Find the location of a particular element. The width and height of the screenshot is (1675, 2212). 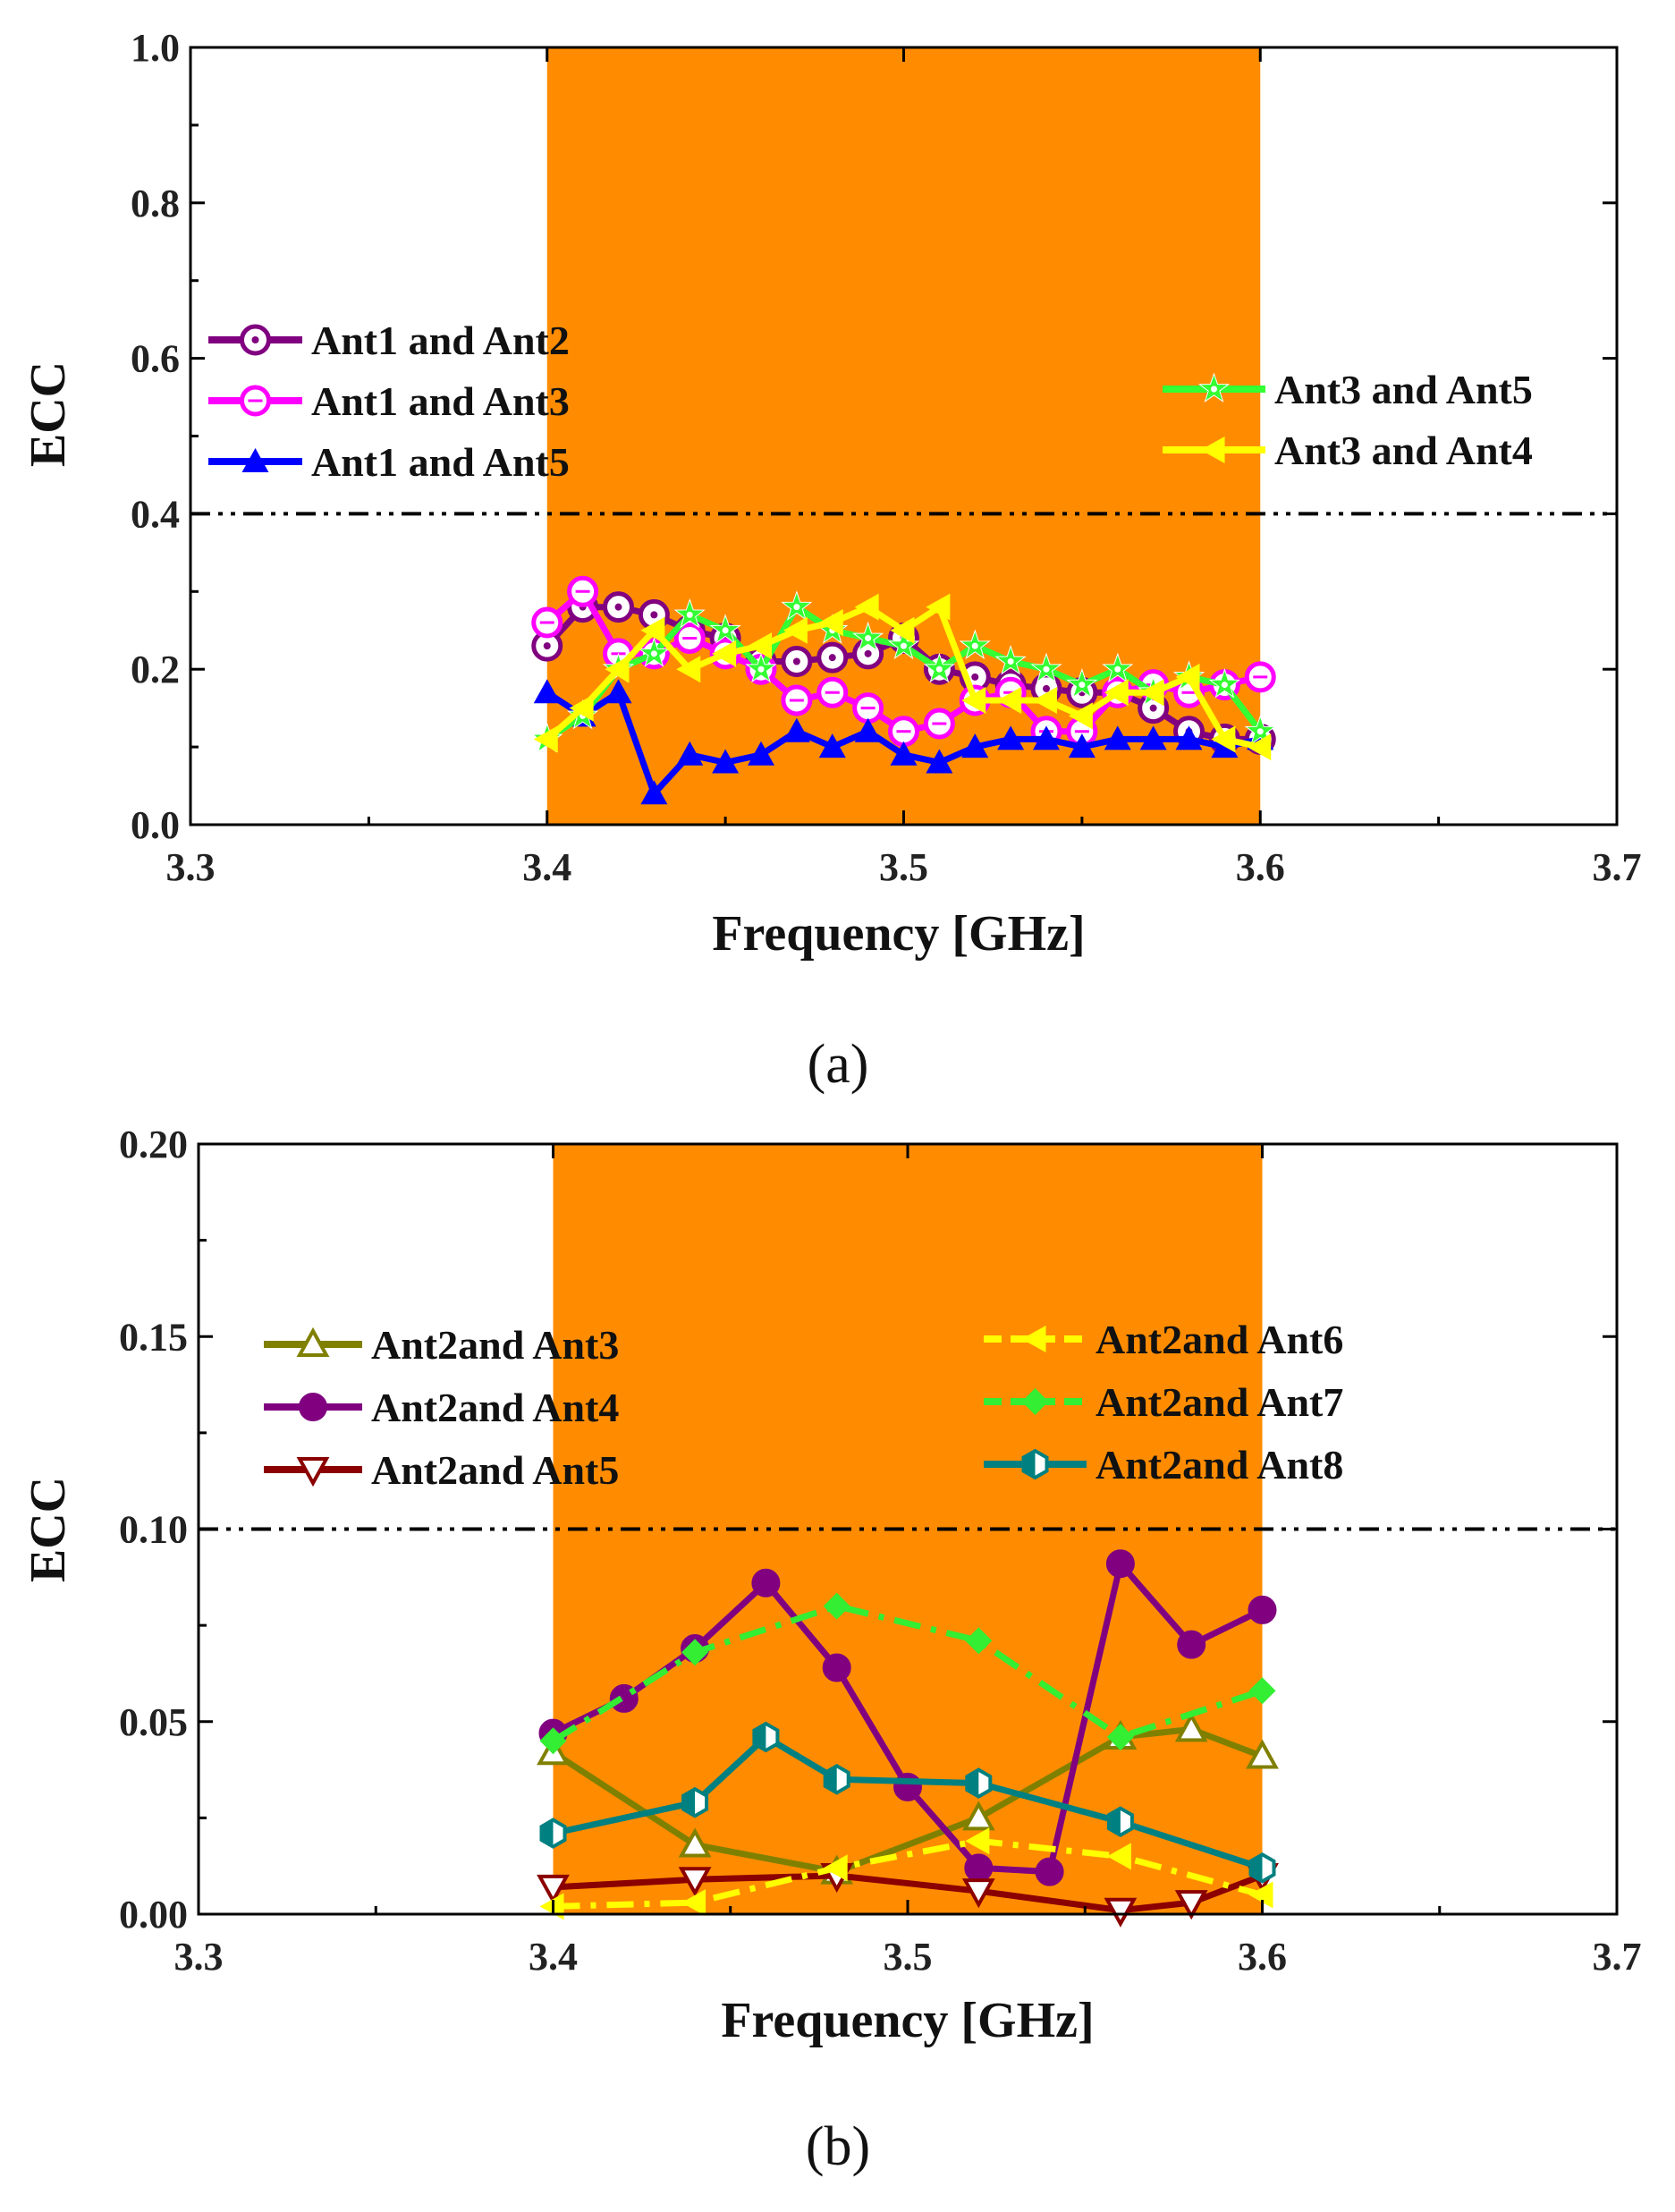

panel-b-legend-label: Ant2and Ant5 is located at coordinates (495, 1470).